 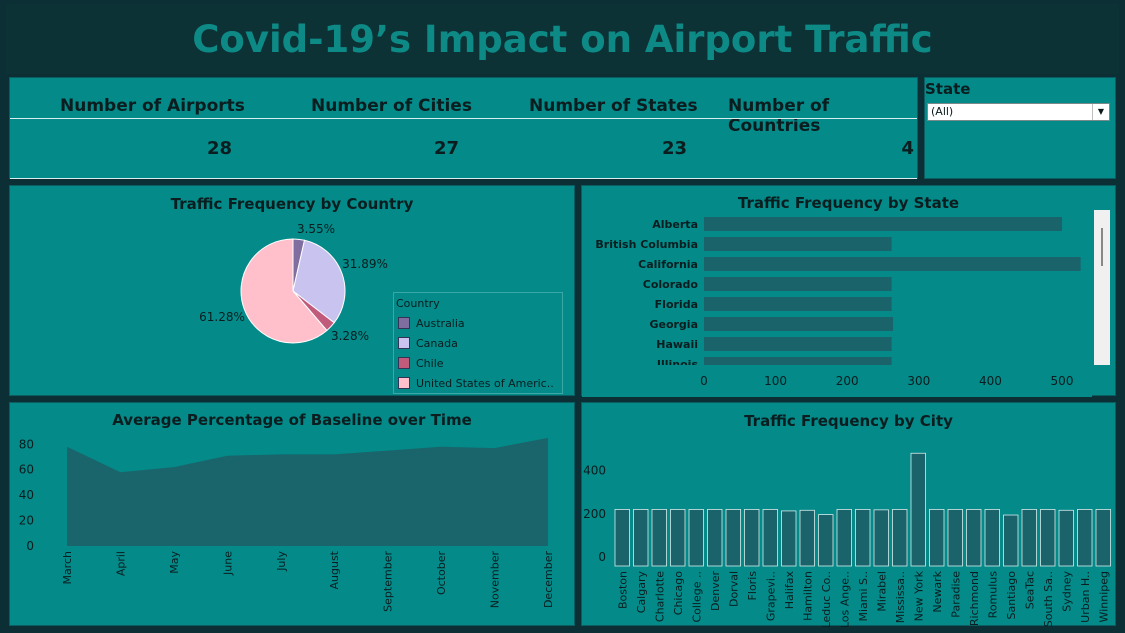 What do you see at coordinates (779, 116) in the screenshot?
I see `kpi-label-countries: Number of Countries` at bounding box center [779, 116].